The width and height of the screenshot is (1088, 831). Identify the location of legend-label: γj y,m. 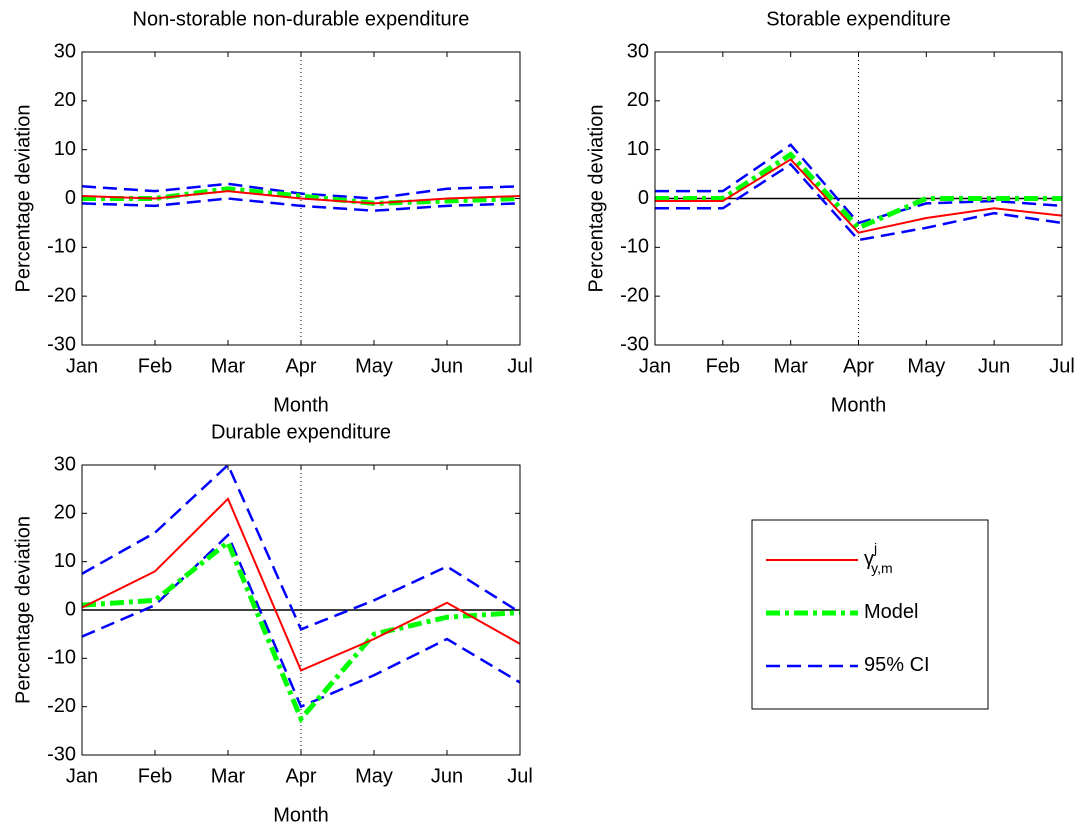
(878, 558).